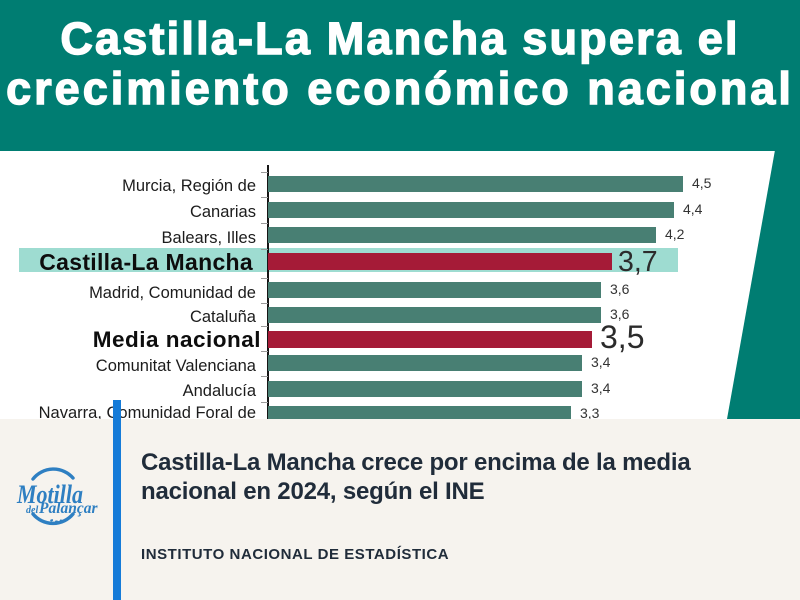 The width and height of the screenshot is (800, 600). I want to click on svg-text: Palançar, so click(69, 508).